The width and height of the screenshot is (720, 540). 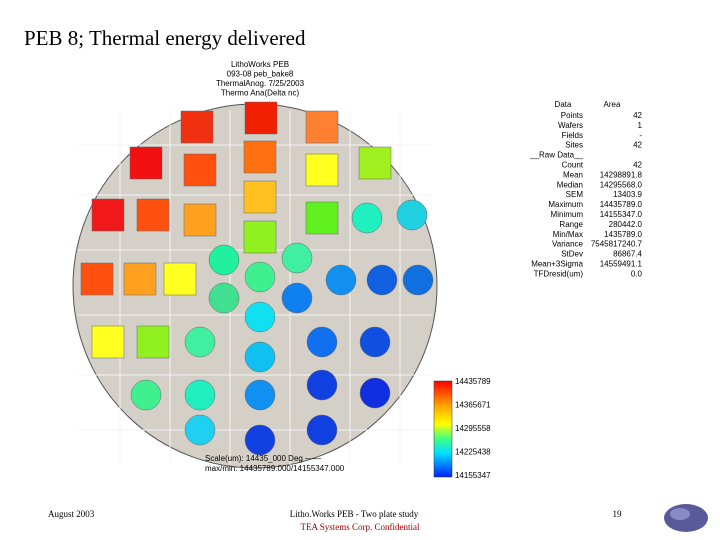 I want to click on stat-label: Variance, so click(x=568, y=244).